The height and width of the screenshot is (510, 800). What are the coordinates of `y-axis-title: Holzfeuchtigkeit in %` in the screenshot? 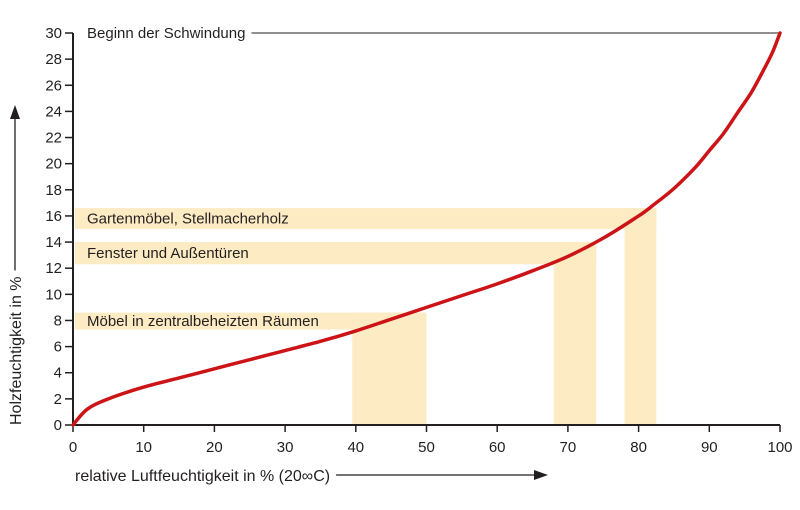 It's located at (16, 350).